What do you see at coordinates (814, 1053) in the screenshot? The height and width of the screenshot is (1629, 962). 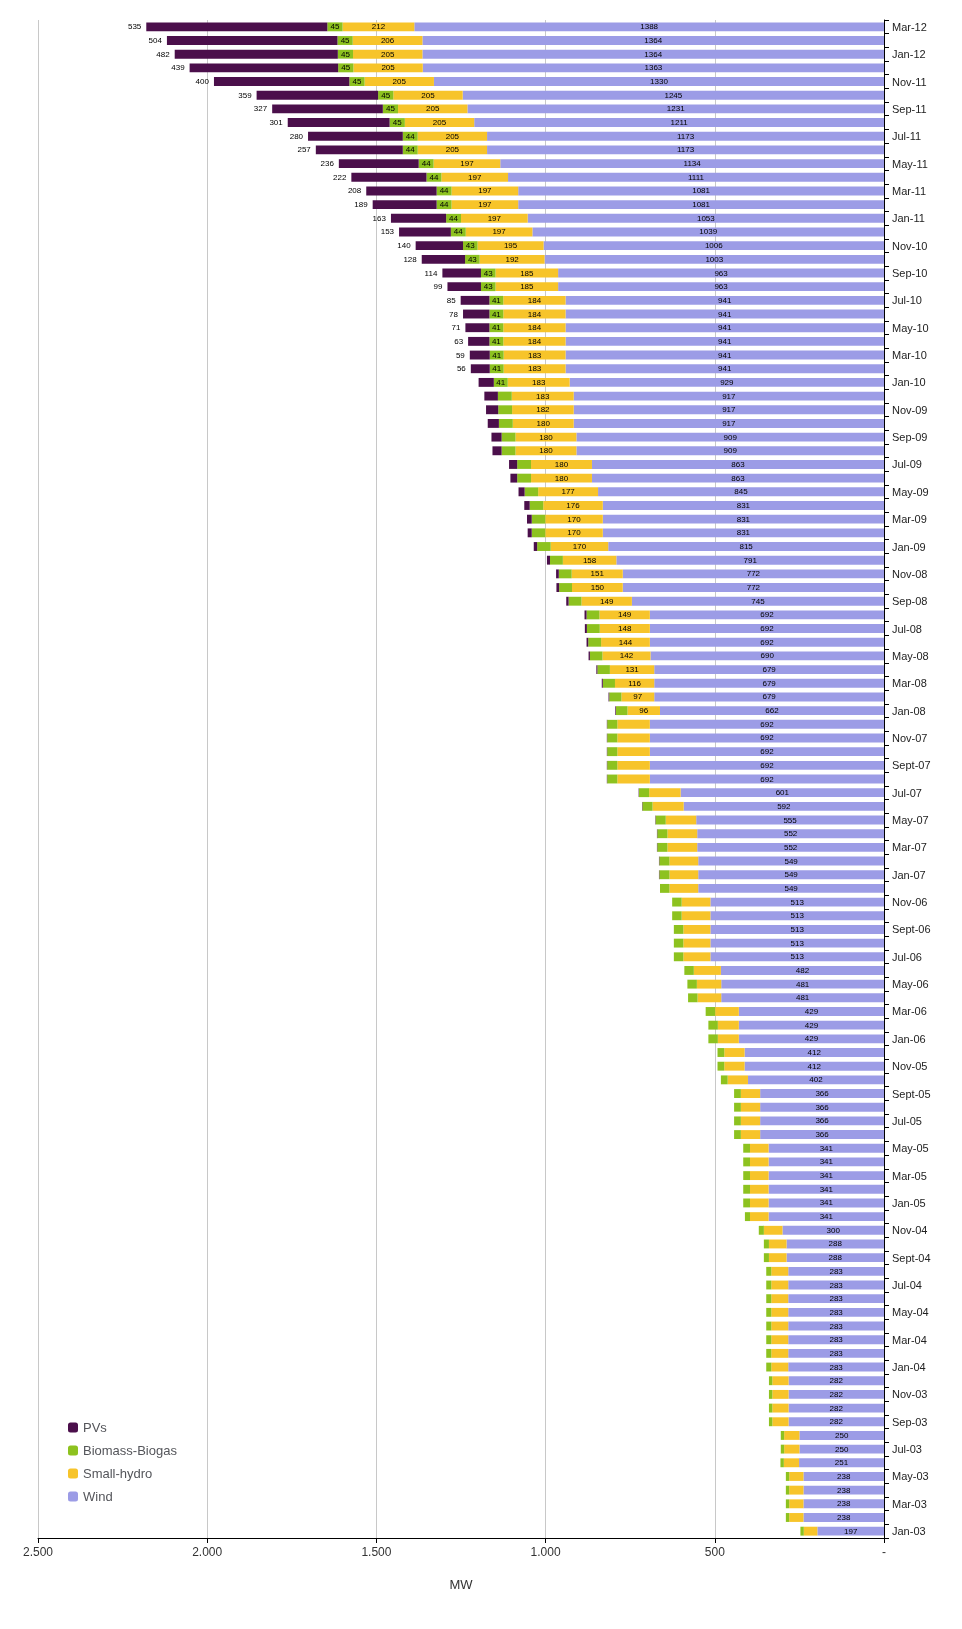 I see `data-label: 412` at bounding box center [814, 1053].